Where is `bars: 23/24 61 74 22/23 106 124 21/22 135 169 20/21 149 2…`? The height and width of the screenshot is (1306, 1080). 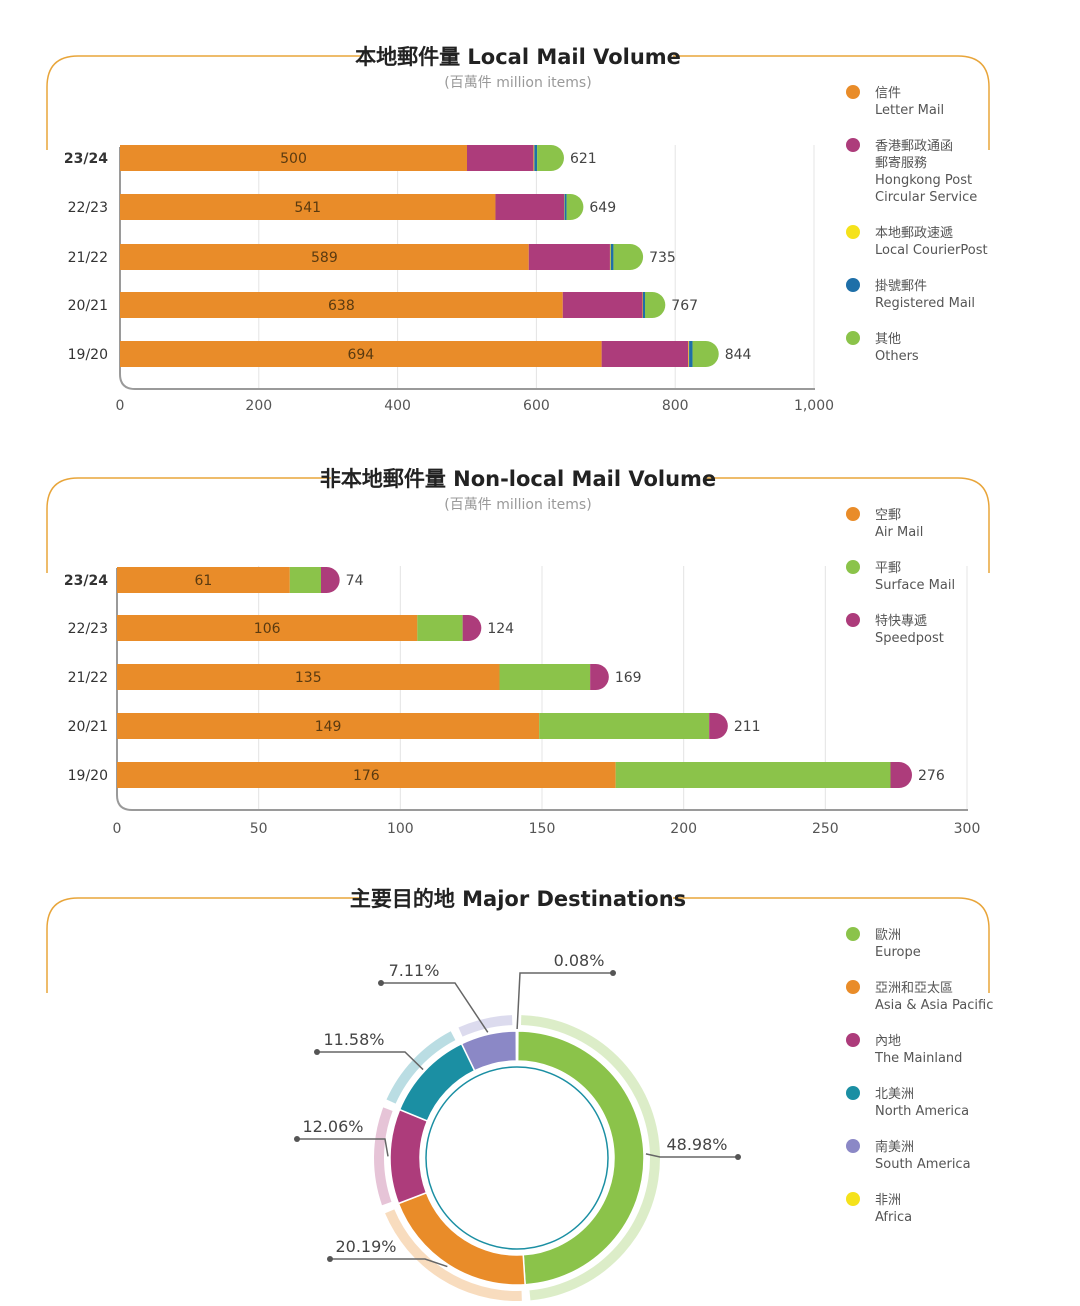
bars: 23/24 61 74 22/23 106 124 21/22 135 169 20/21 149 2… is located at coordinates (504, 677).